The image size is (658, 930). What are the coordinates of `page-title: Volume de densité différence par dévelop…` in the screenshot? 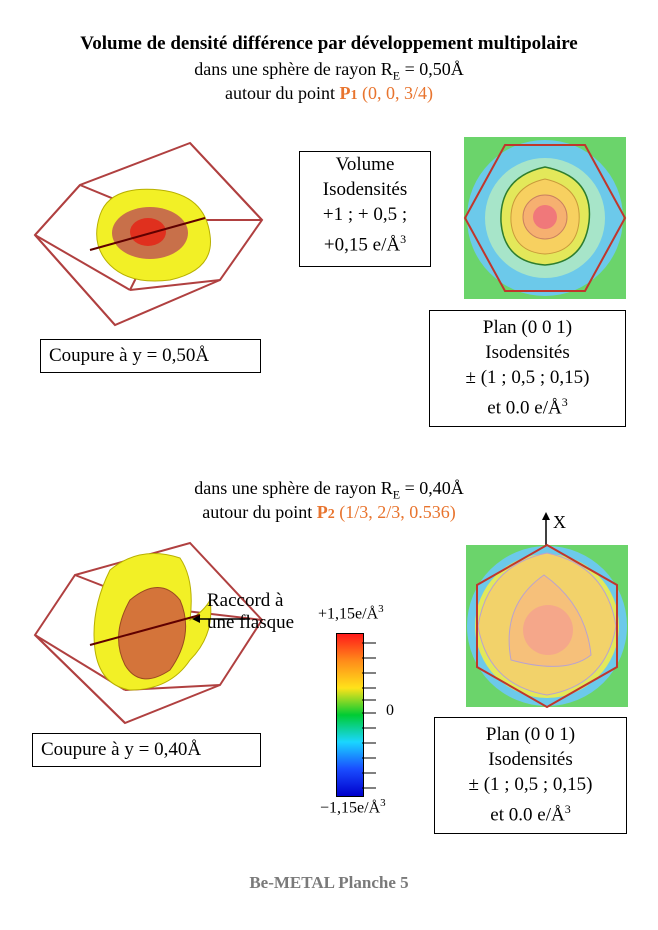 It's located at (329, 43).